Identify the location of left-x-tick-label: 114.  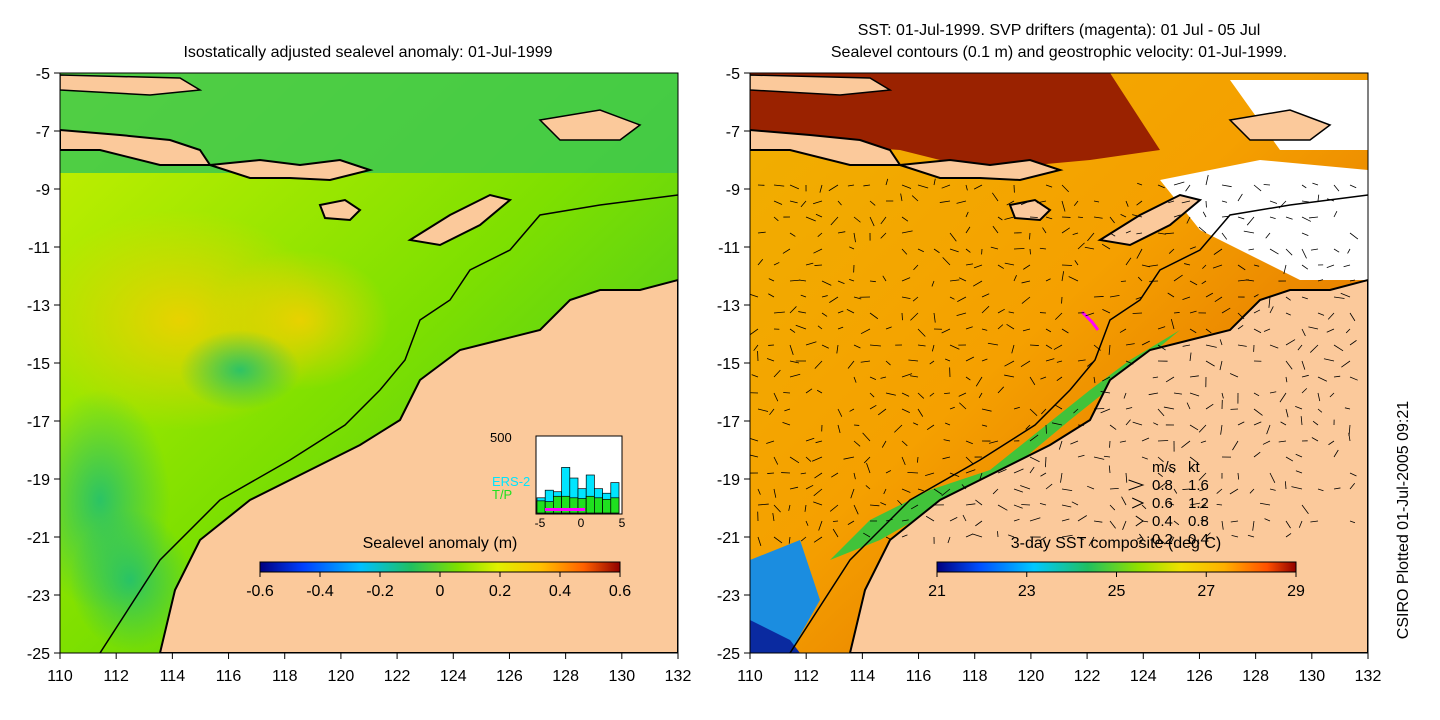
(173, 676).